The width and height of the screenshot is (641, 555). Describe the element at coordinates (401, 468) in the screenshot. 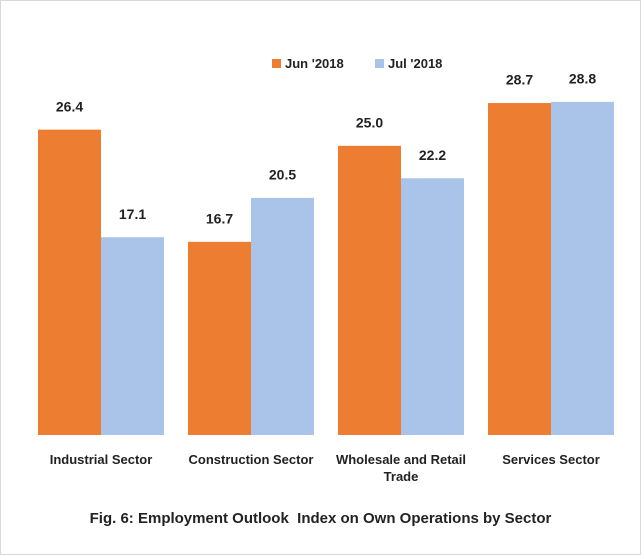

I see `x-tick-label: Wholesale and Retail Trade` at that location.